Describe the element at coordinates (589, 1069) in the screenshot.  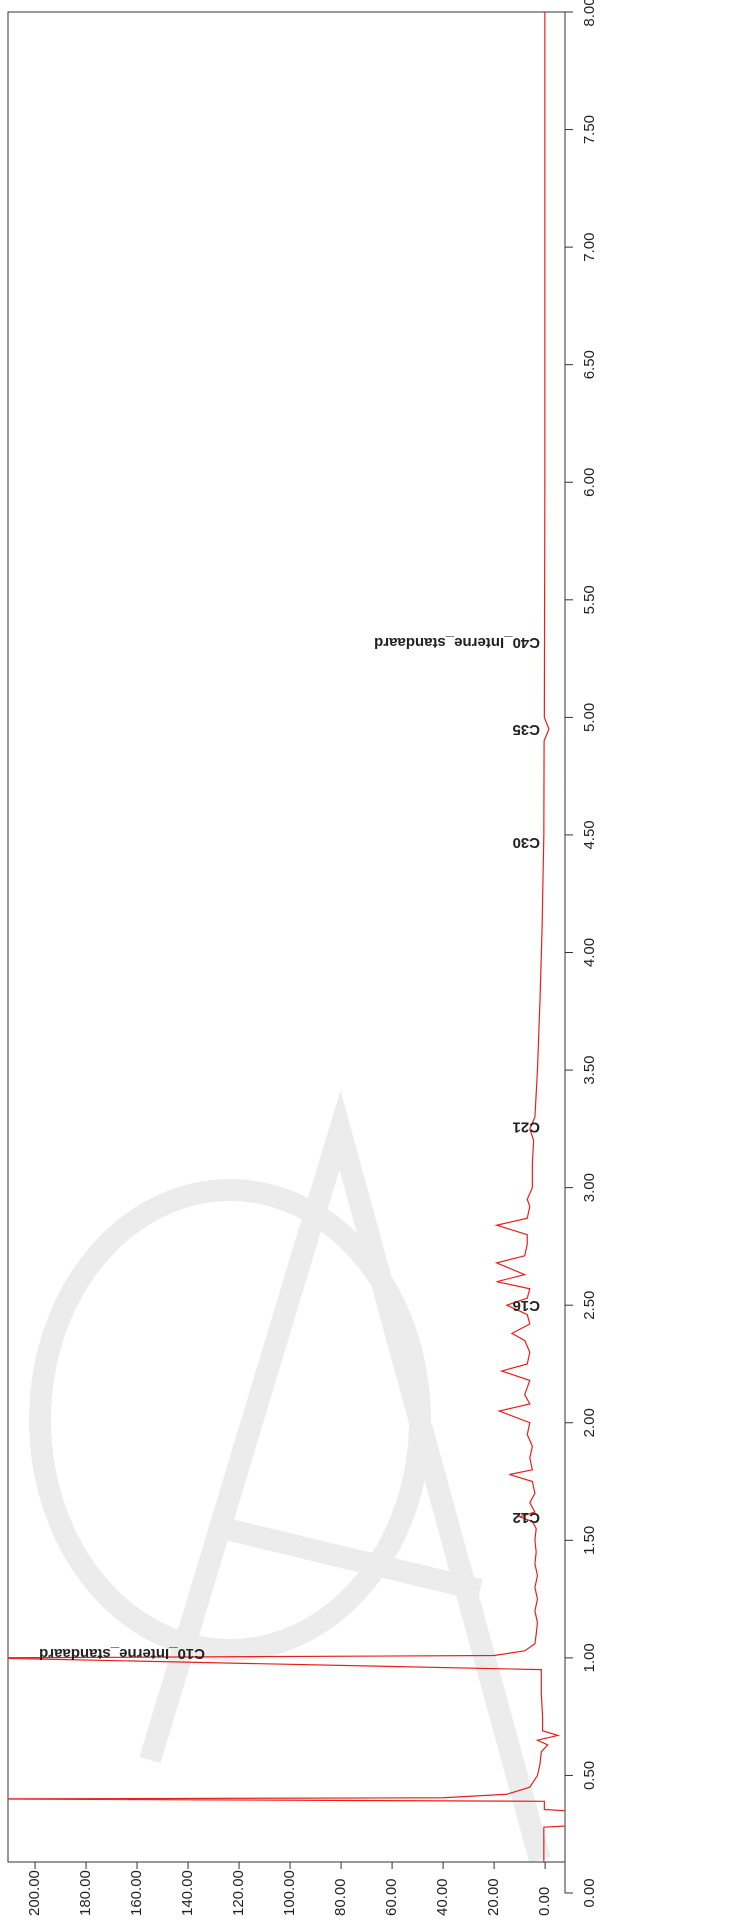
I see `x-tick-label: 3.50` at that location.